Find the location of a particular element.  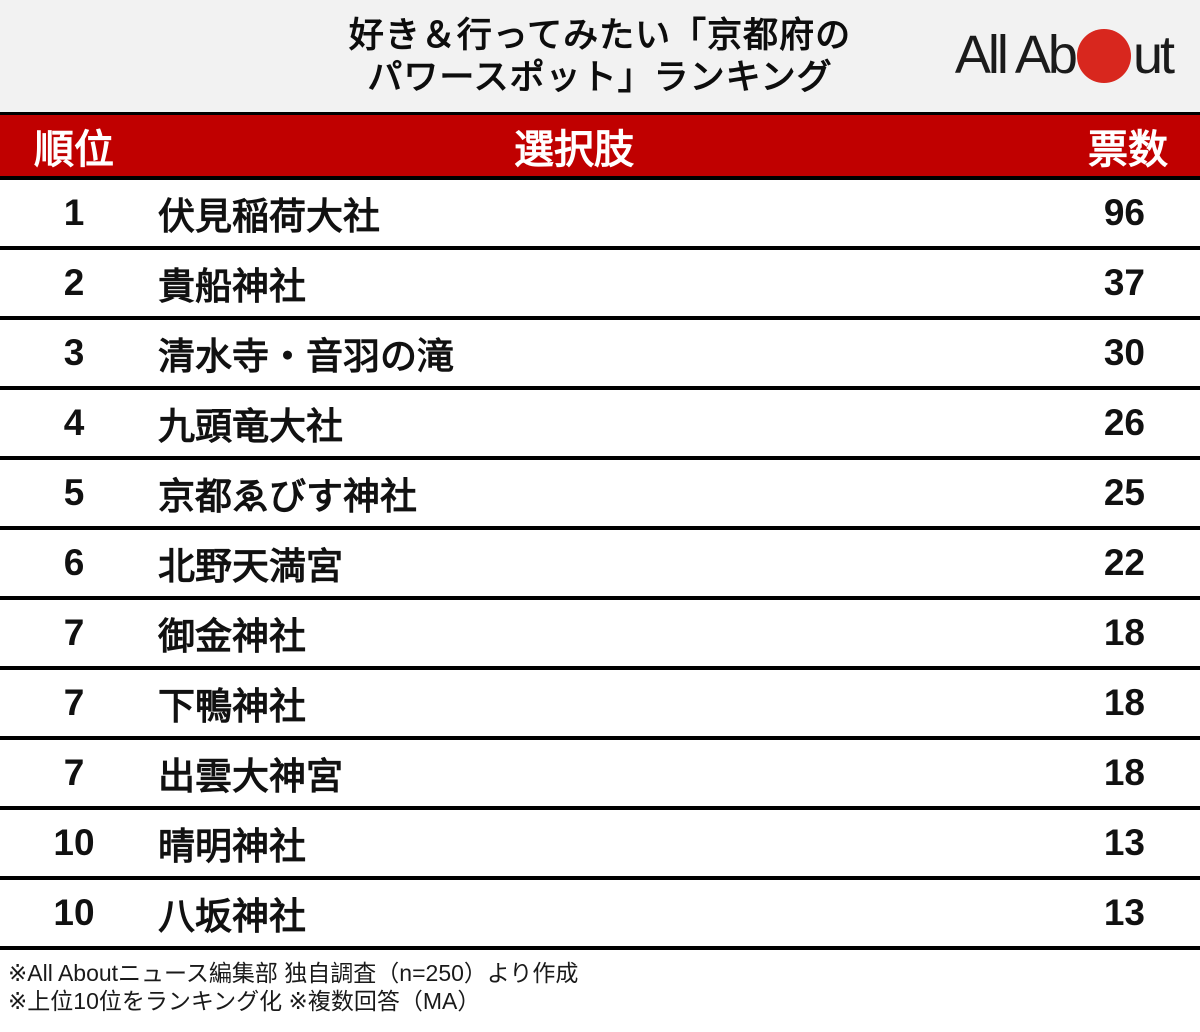

table-row: 3 清水寺・音羽の滝 30 is located at coordinates (600, 355).